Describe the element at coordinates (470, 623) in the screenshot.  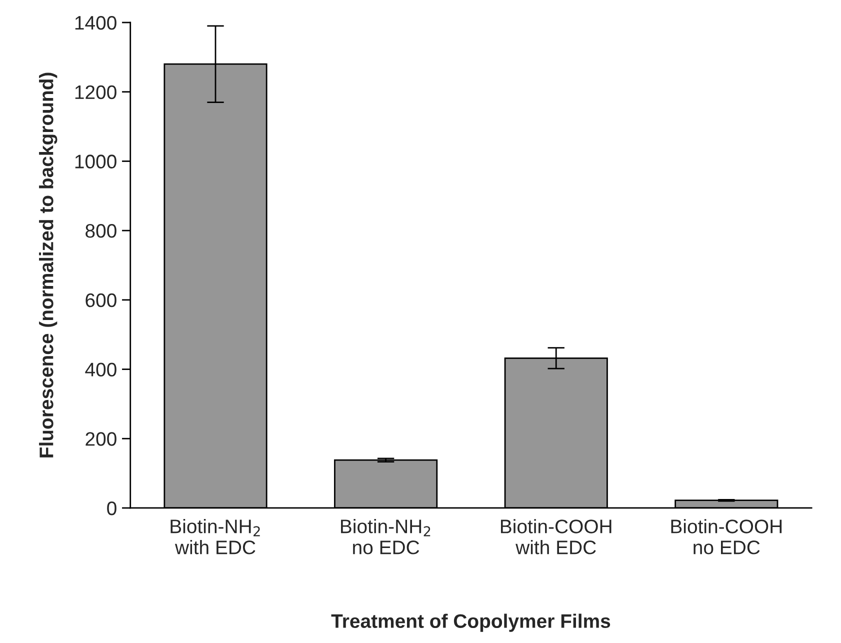
I see `x-axis-title: Treatment of Copolymer Films` at that location.